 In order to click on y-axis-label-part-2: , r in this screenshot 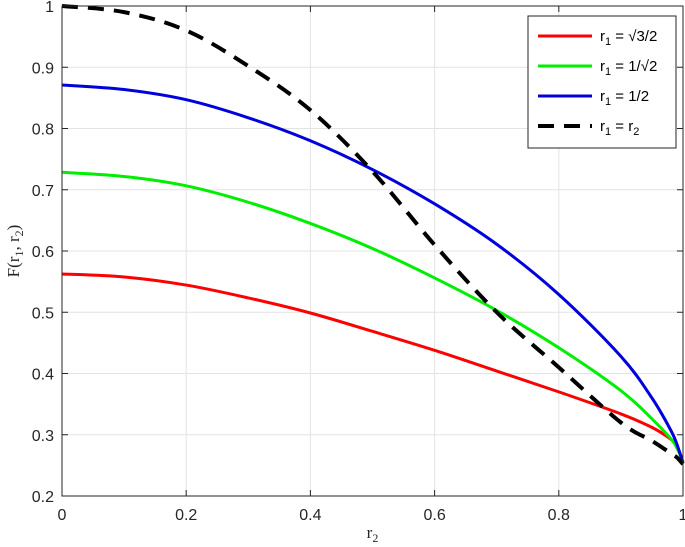, I will do `click(13, 243)`.